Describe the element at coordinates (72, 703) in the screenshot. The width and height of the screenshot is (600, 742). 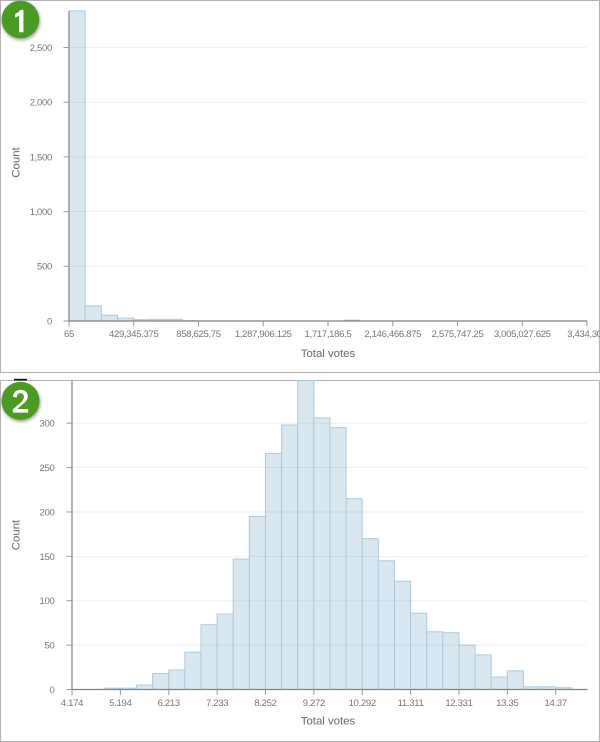
I see `svg-text: 4.174` at that location.